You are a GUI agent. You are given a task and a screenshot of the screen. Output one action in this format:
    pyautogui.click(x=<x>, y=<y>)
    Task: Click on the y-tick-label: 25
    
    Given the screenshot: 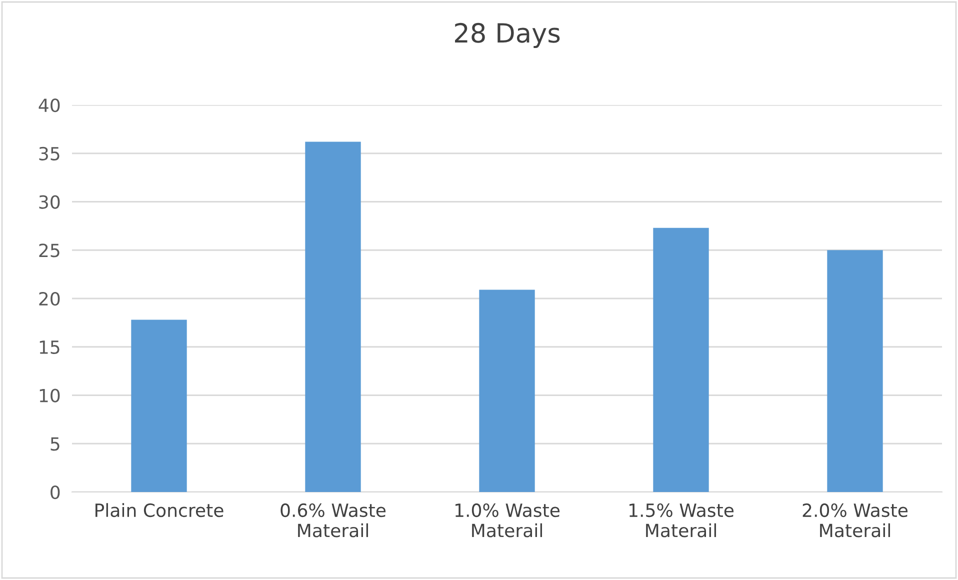 What is the action you would take?
    pyautogui.click(x=49, y=251)
    